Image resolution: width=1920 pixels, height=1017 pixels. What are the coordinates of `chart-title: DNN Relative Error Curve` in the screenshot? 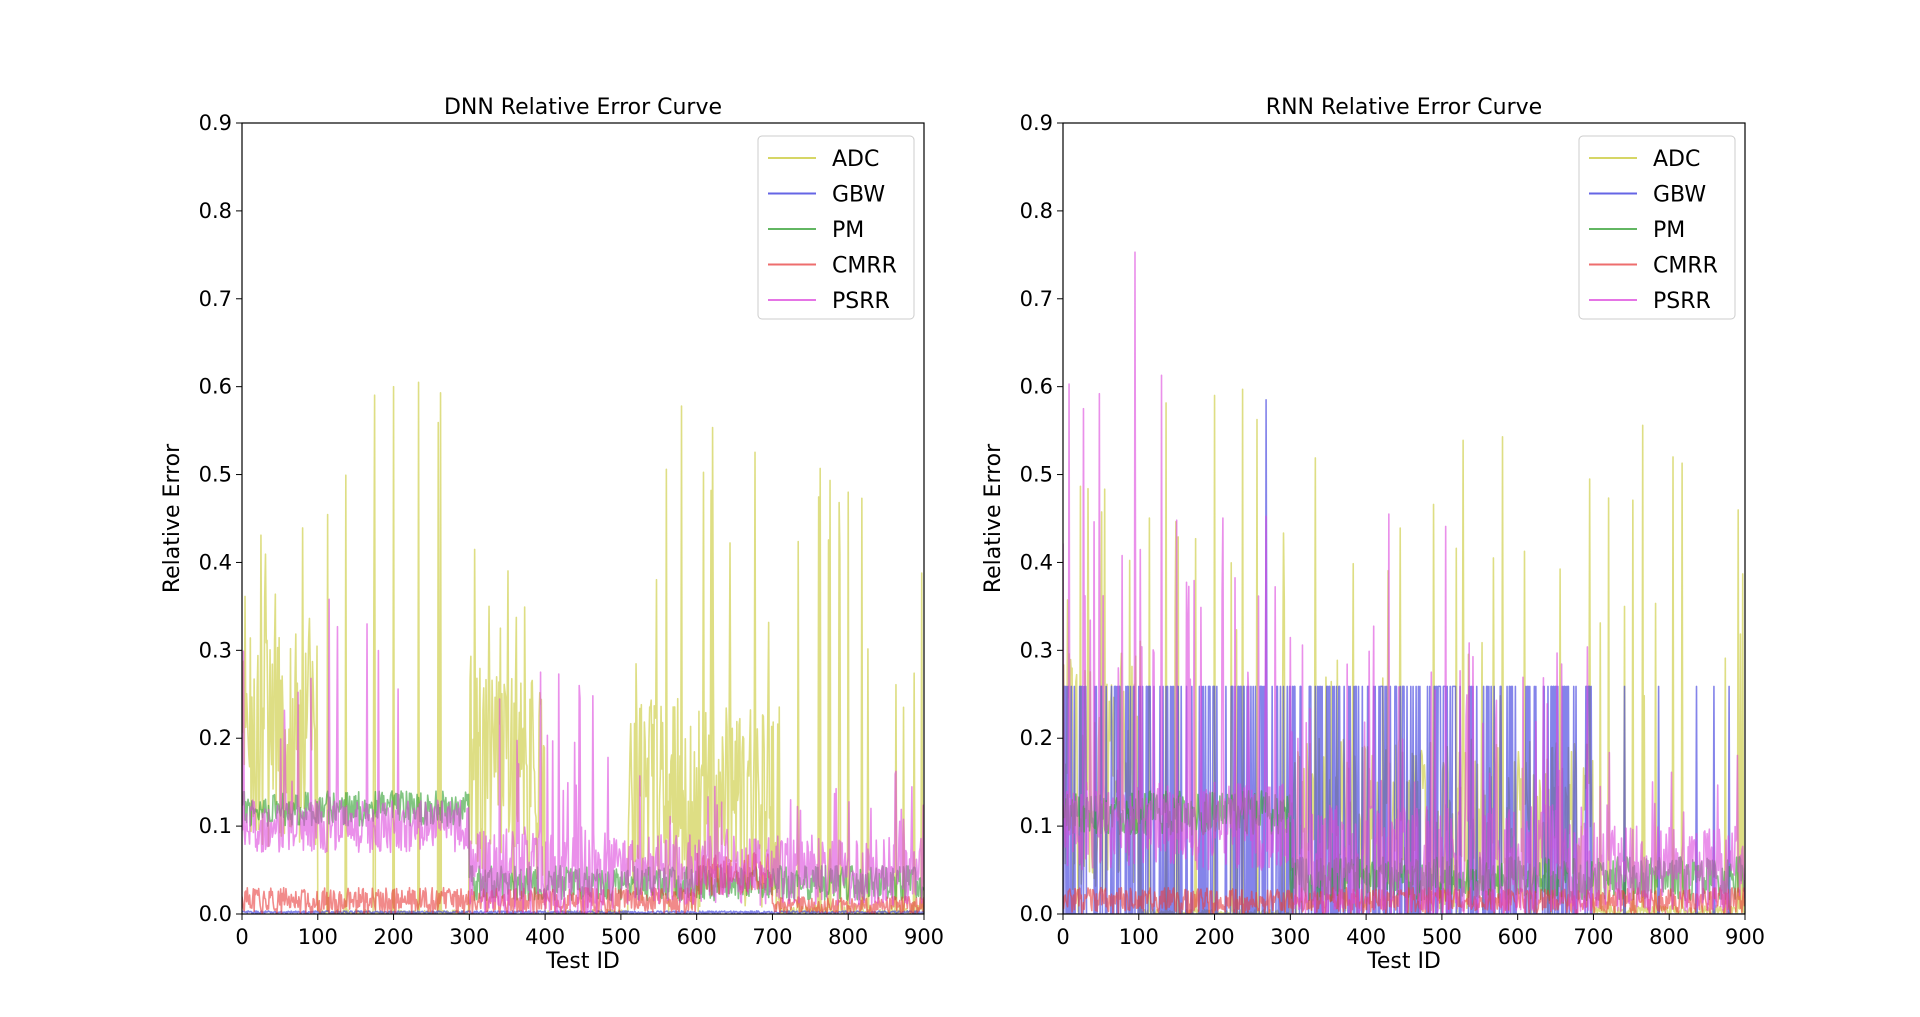 It's located at (583, 107).